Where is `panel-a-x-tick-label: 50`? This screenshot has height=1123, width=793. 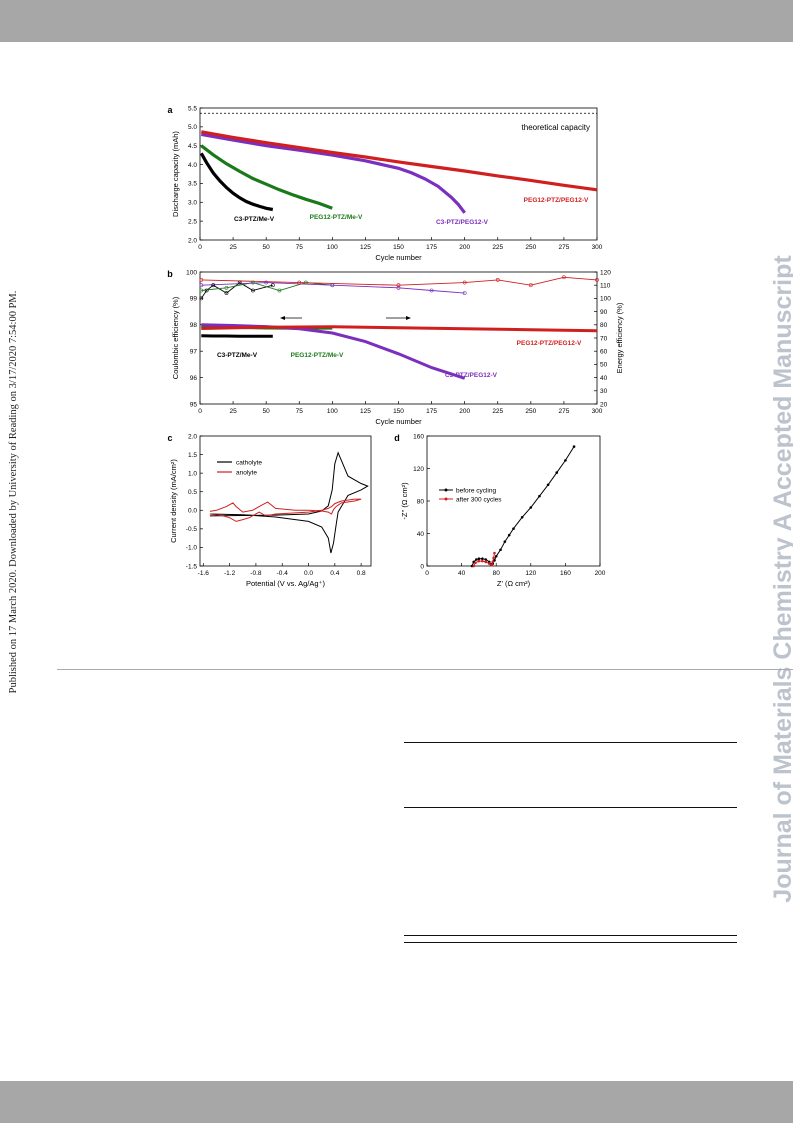 panel-a-x-tick-label: 50 is located at coordinates (267, 247).